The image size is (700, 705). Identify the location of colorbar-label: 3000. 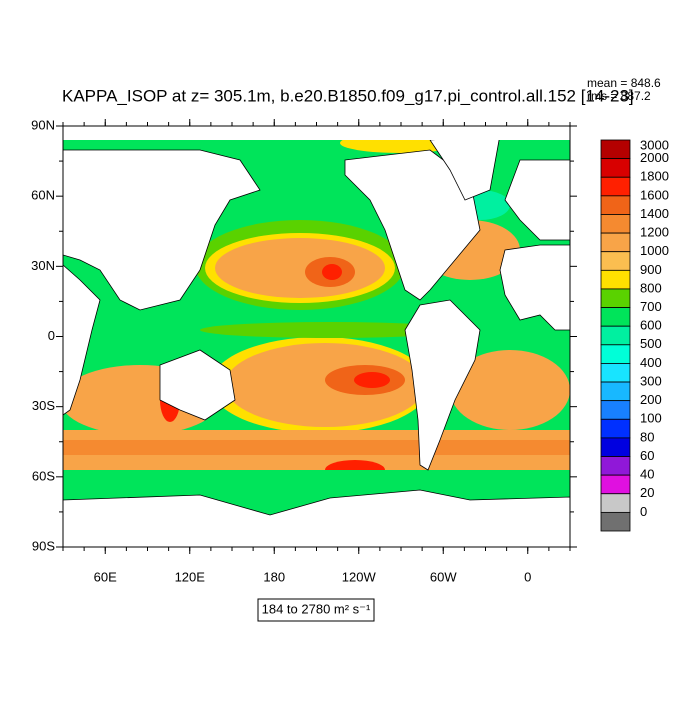
(654, 144).